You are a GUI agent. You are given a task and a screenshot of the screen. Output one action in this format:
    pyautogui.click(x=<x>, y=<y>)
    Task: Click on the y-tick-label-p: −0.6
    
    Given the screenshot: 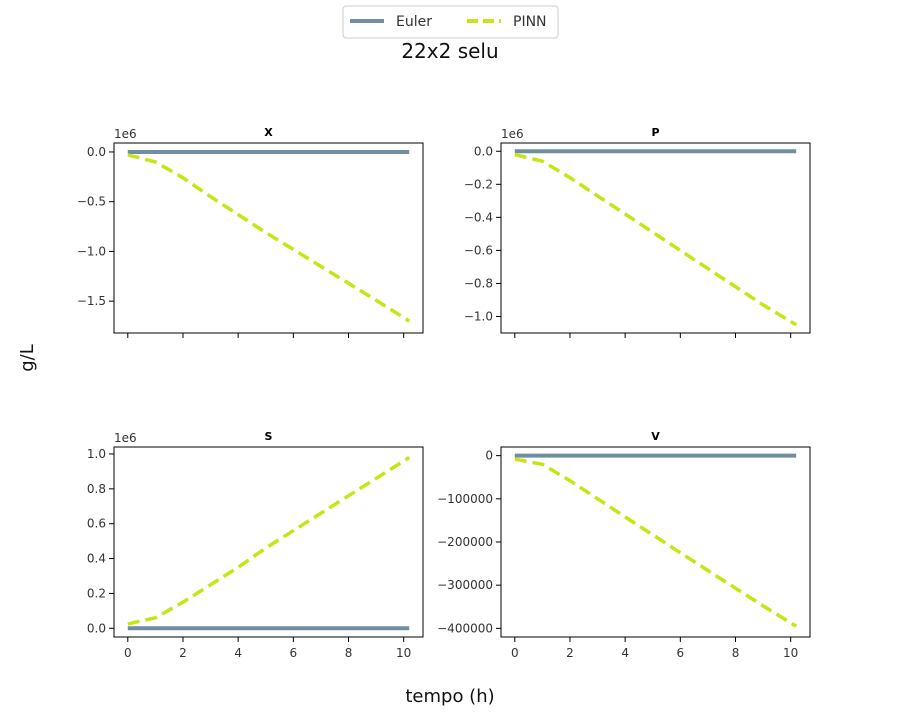 What is the action you would take?
    pyautogui.click(x=478, y=250)
    